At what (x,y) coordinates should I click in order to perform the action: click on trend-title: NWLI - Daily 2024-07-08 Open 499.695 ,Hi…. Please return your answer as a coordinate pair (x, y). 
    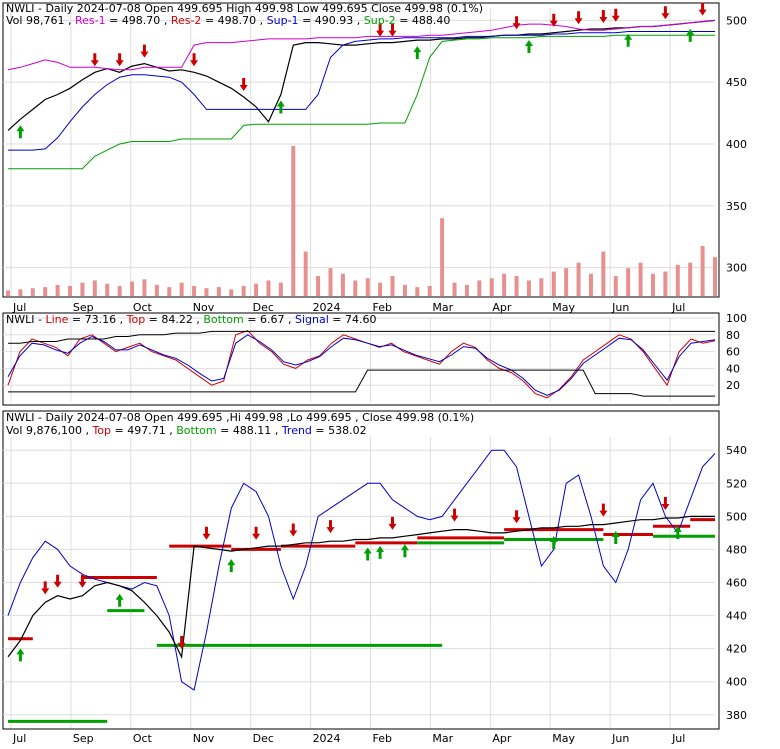
    Looking at the image, I should click on (240, 417).